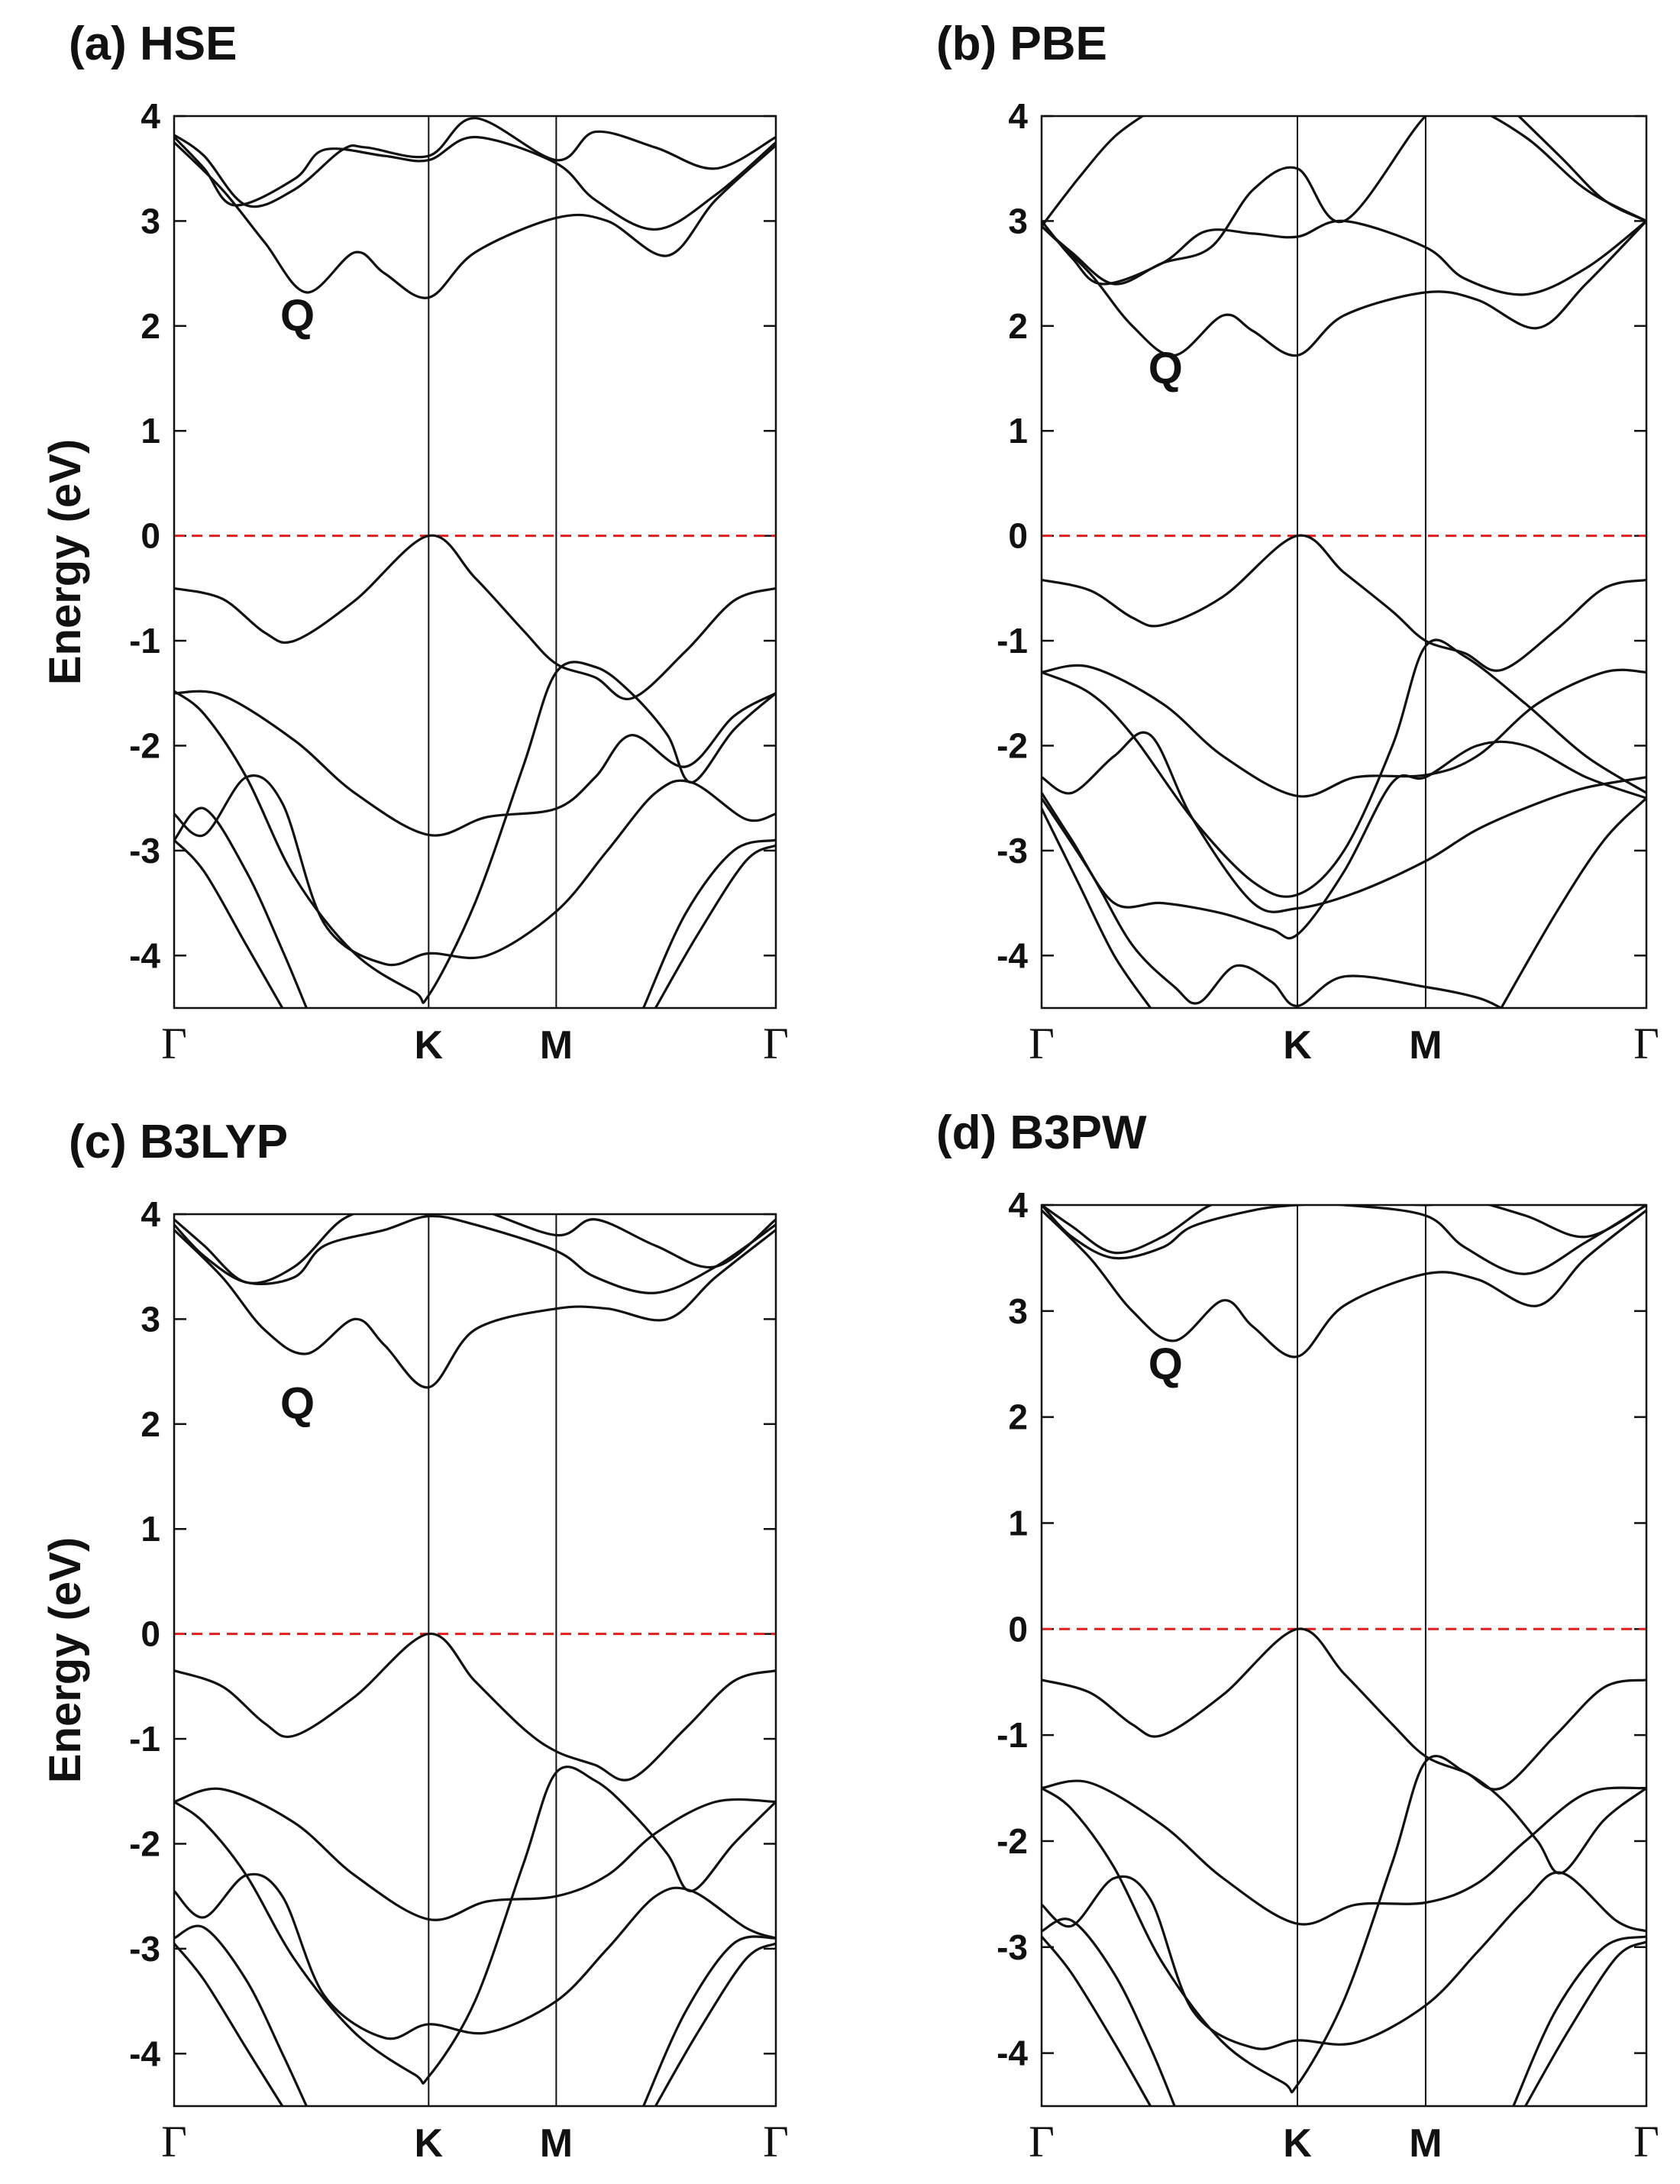 Image resolution: width=1680 pixels, height=2184 pixels. I want to click on panel-title: (d) B3PW, so click(1041, 1133).